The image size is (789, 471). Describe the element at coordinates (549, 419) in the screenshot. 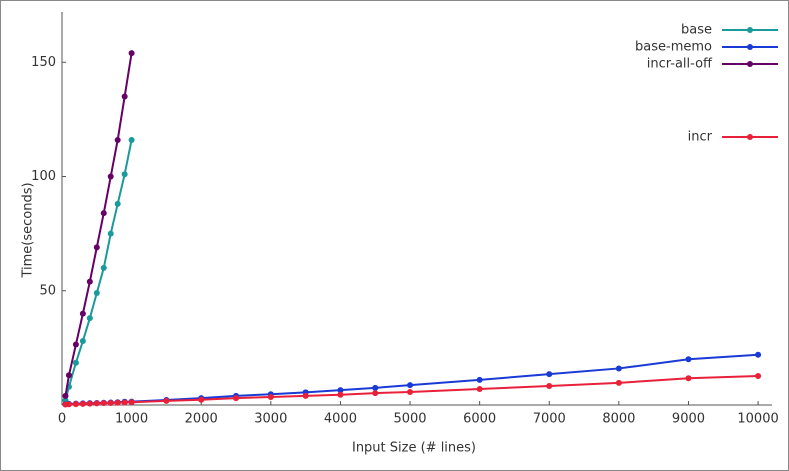

I see `x-tick-label: 7000` at that location.